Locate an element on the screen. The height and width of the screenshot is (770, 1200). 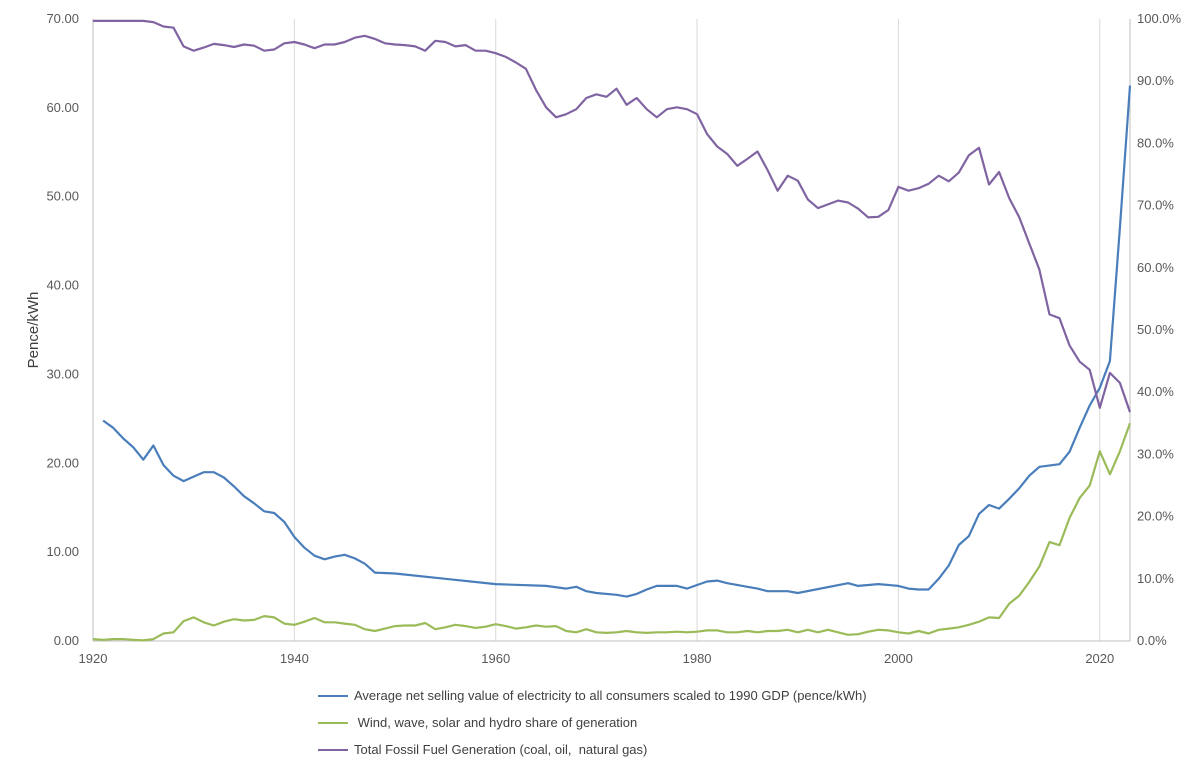
y-tick-label-right: 60.0% is located at coordinates (1155, 267).